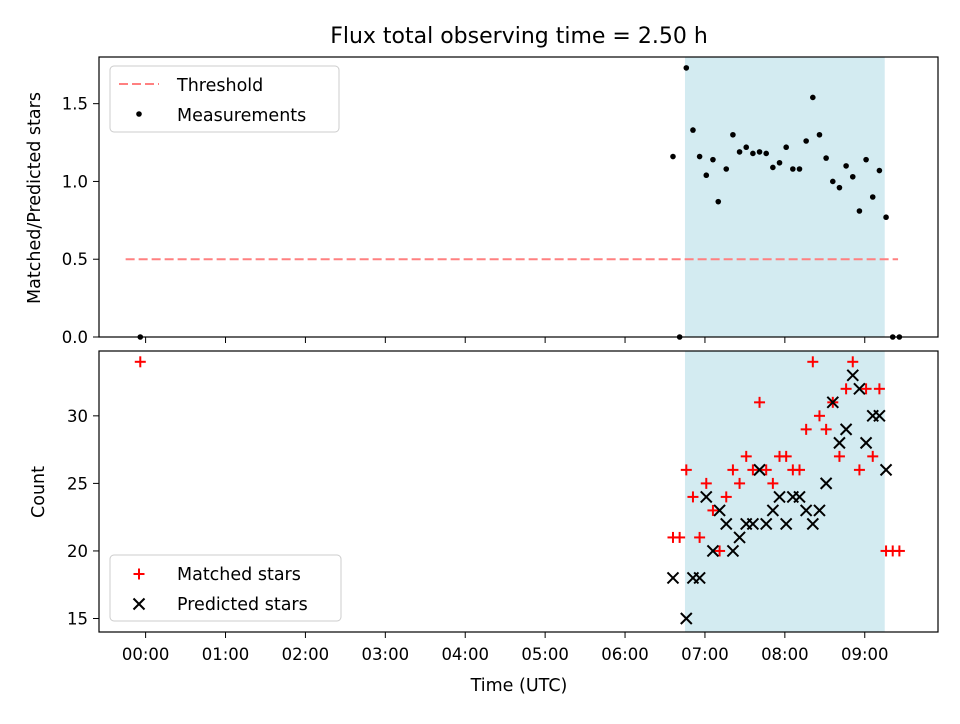 This screenshot has width=960, height=724. Describe the element at coordinates (75, 181) in the screenshot. I see `y-tick-label: 1.0` at that location.